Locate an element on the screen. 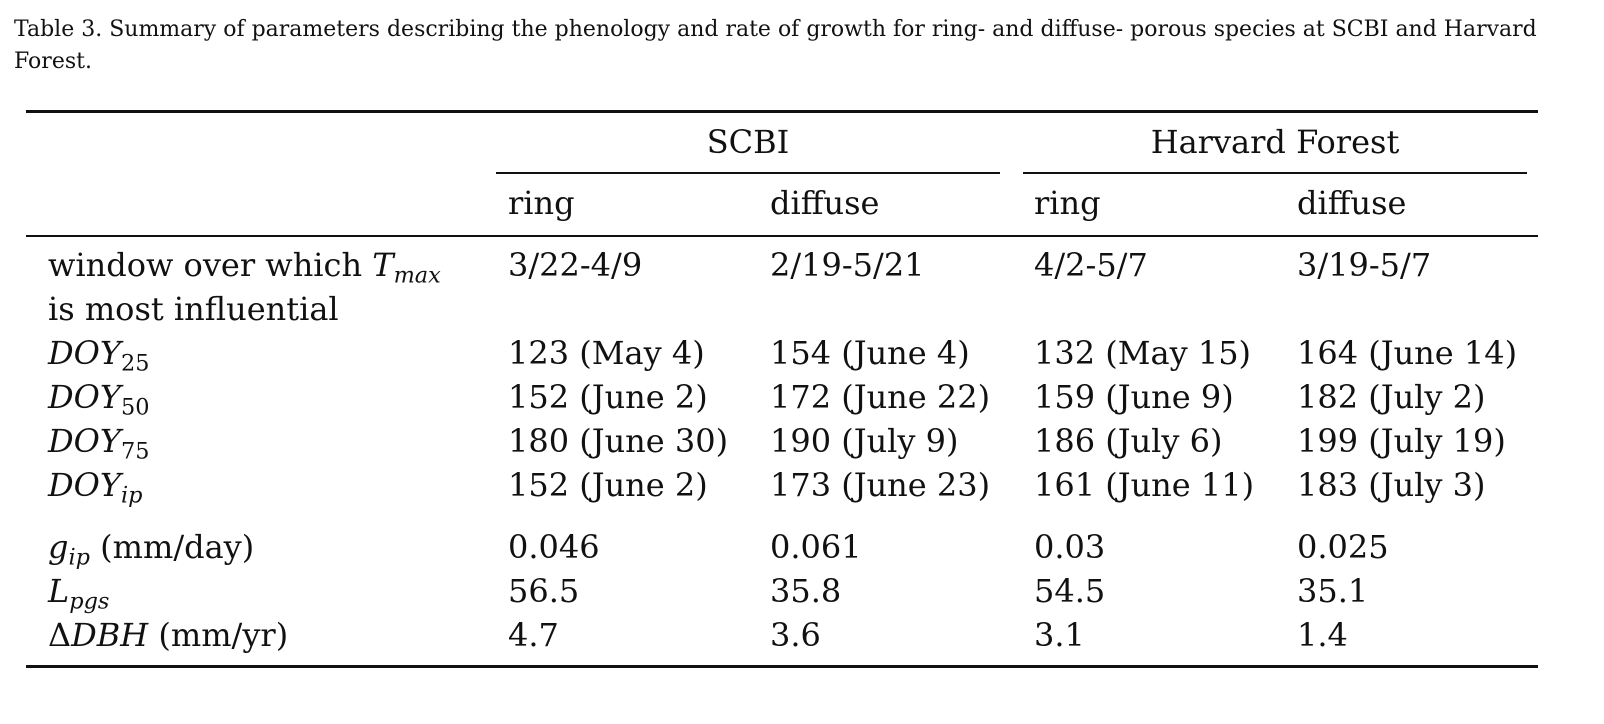 Image resolution: width=1604 pixels, height=724 pixels. table-cell: 56.5 is located at coordinates (544, 591).